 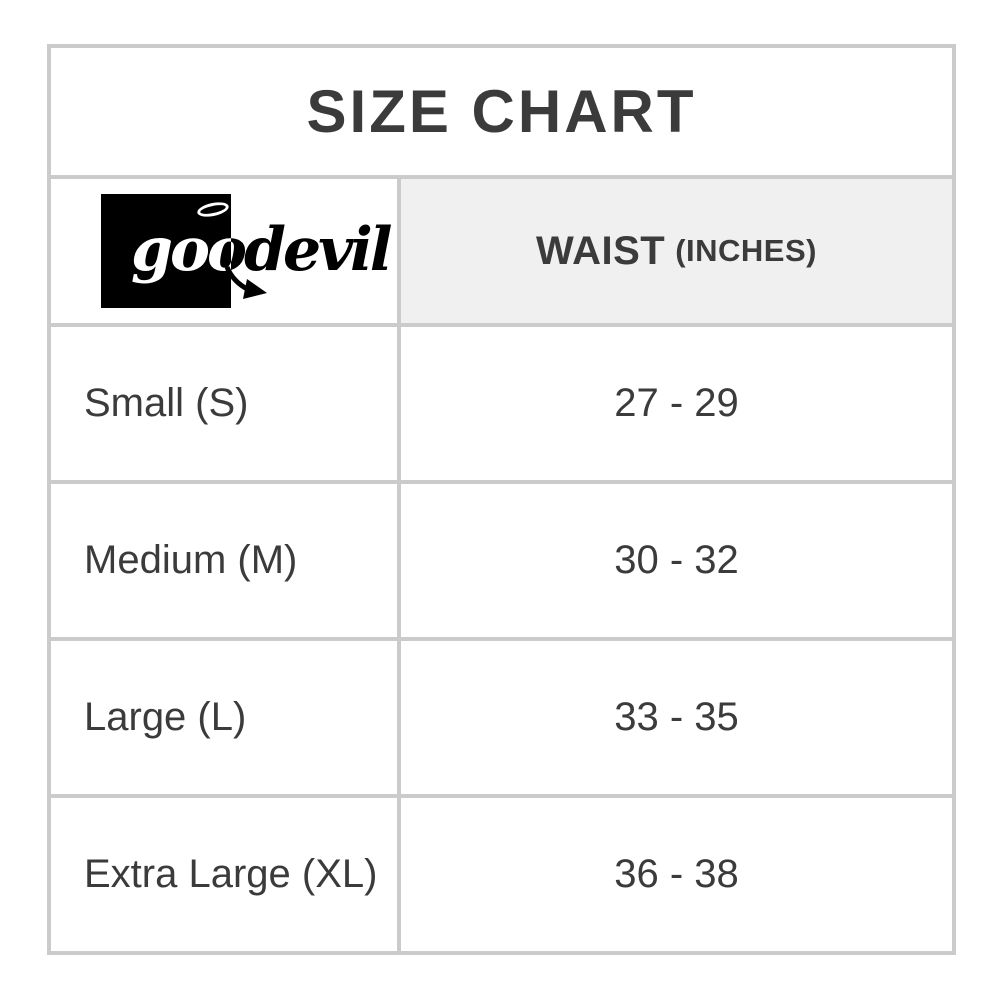 I want to click on waist-label: WAIST, so click(x=601, y=250).